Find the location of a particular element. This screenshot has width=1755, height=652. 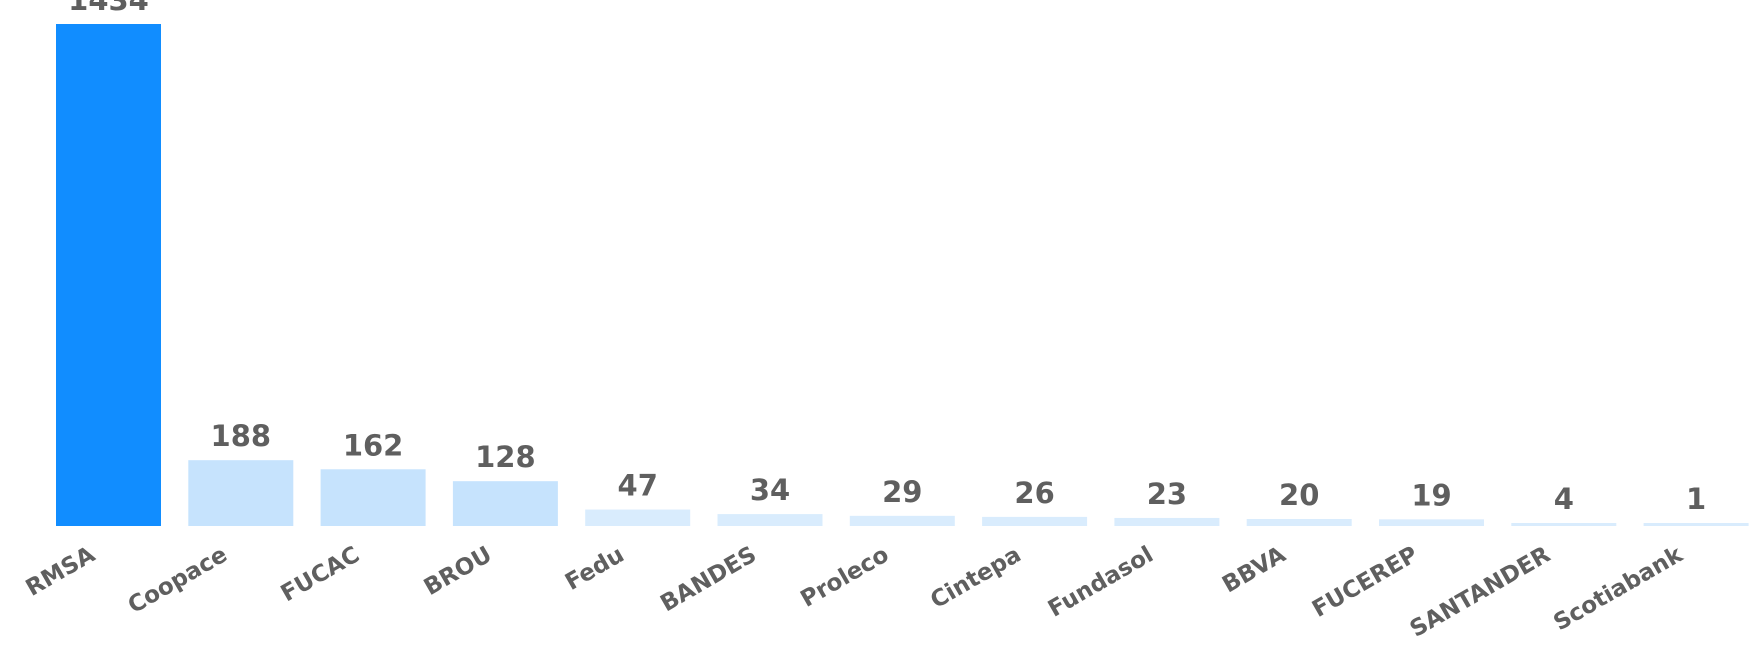

bar-brou is located at coordinates (505, 503).